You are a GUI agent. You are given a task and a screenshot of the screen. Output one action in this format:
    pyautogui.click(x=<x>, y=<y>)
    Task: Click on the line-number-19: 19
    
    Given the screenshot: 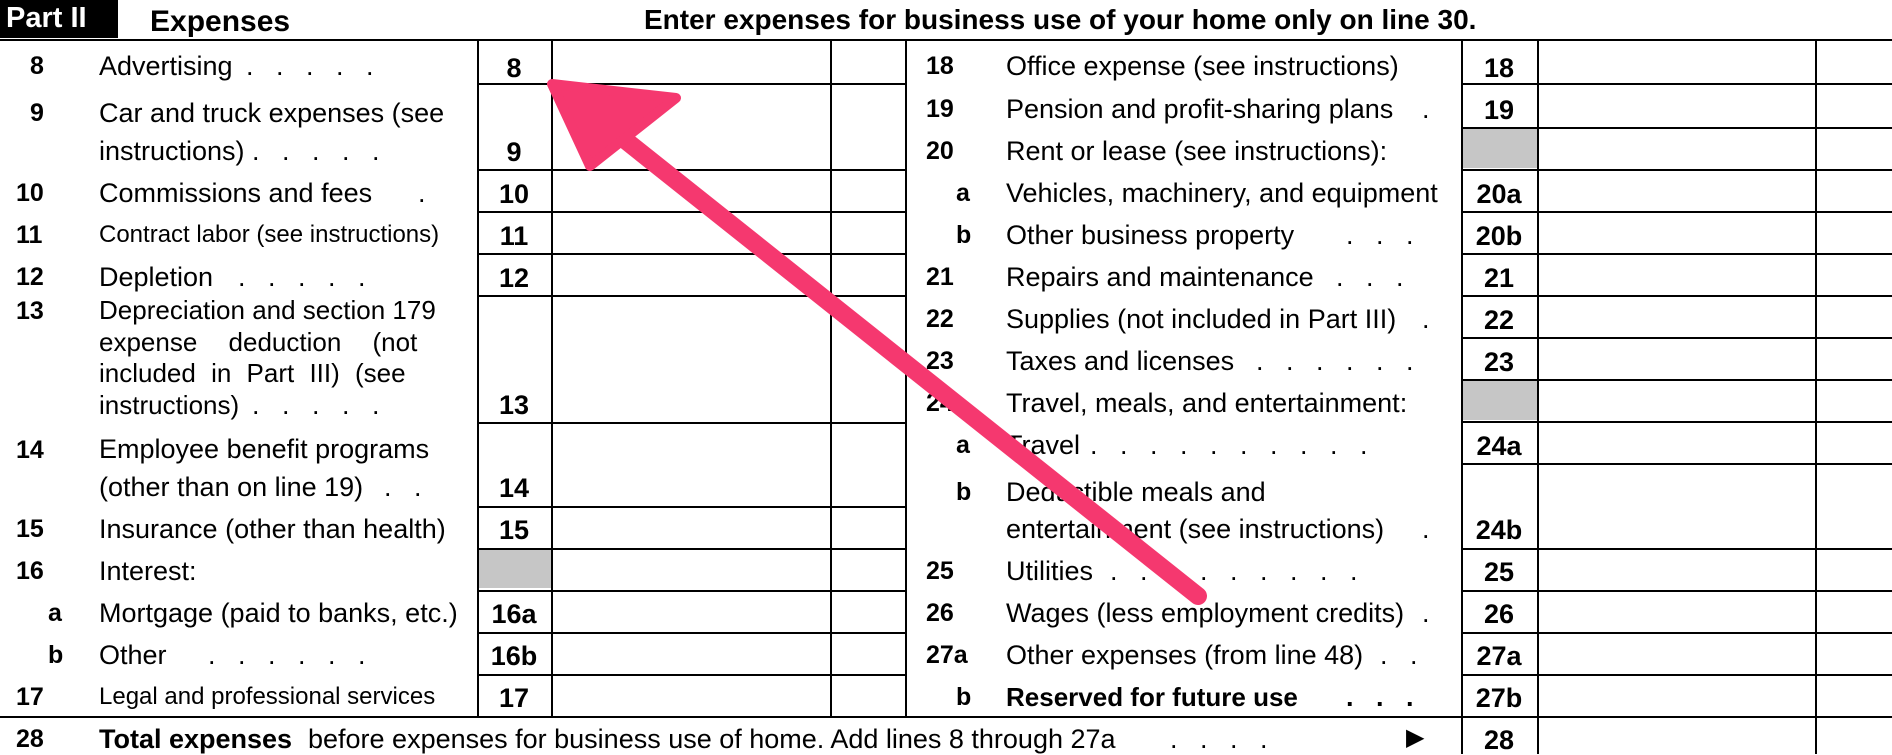 What is the action you would take?
    pyautogui.click(x=940, y=109)
    